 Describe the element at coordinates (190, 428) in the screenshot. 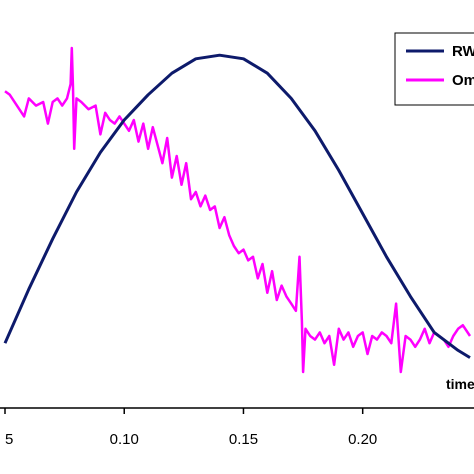

I see `x-ticks: 5 0.10 0.15 0.20` at that location.